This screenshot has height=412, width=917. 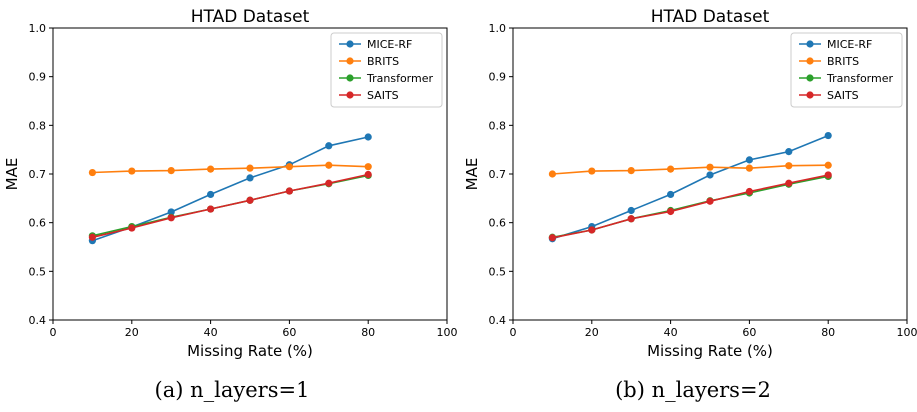 I want to click on x-tick-label: 100, so click(x=907, y=332).